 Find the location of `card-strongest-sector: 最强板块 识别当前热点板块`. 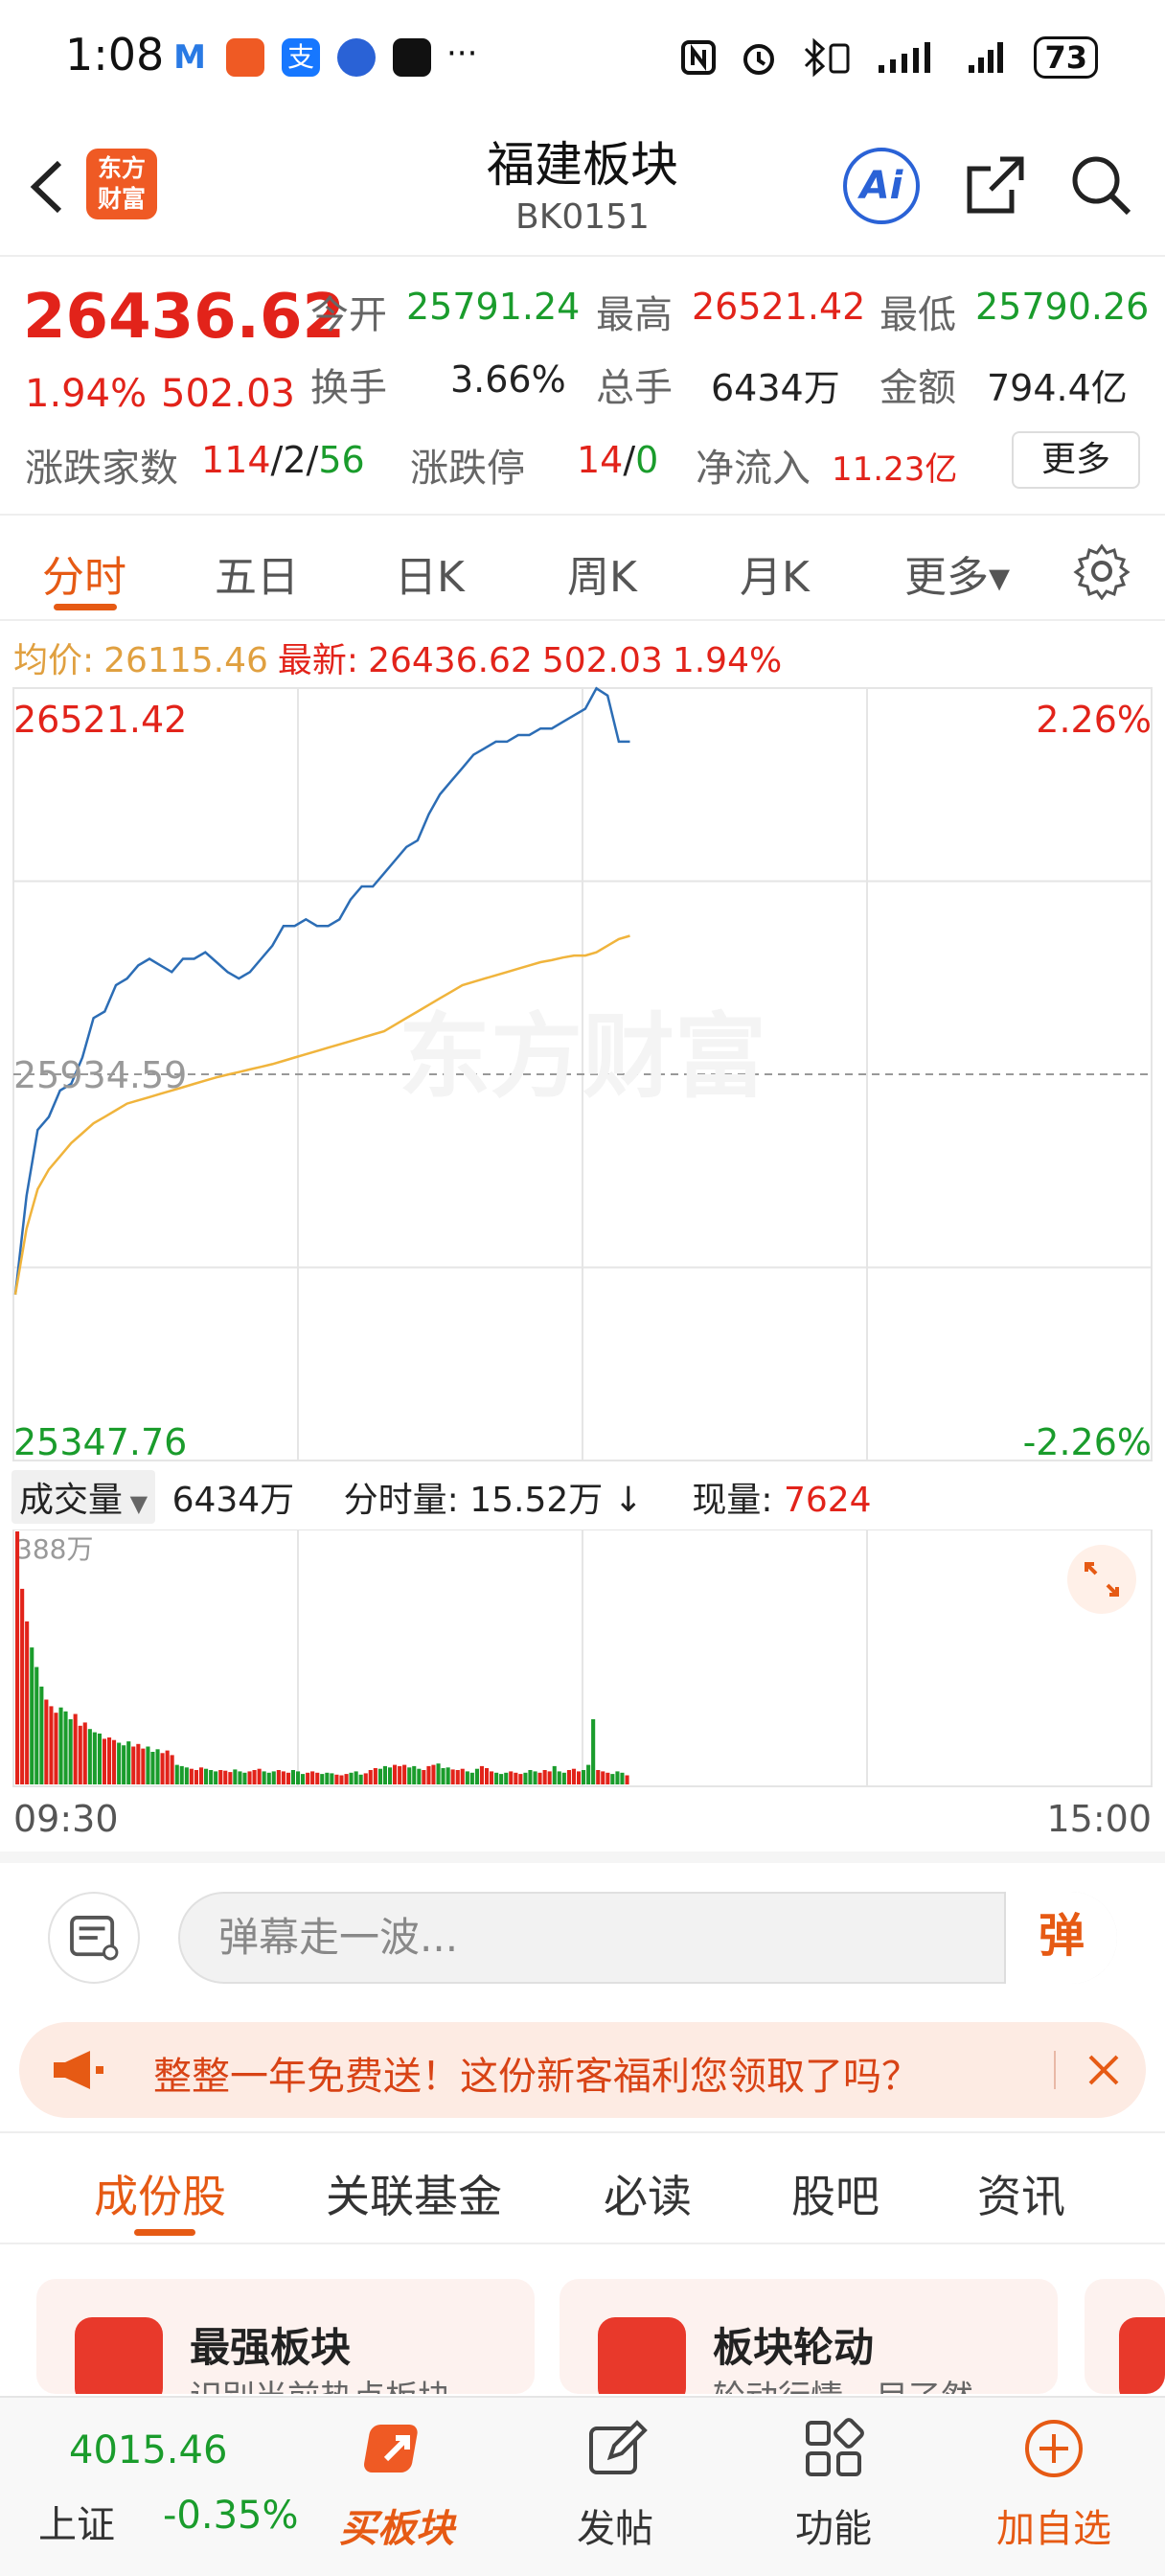

card-strongest-sector: 最强板块 识别当前热点板块 is located at coordinates (286, 2336).